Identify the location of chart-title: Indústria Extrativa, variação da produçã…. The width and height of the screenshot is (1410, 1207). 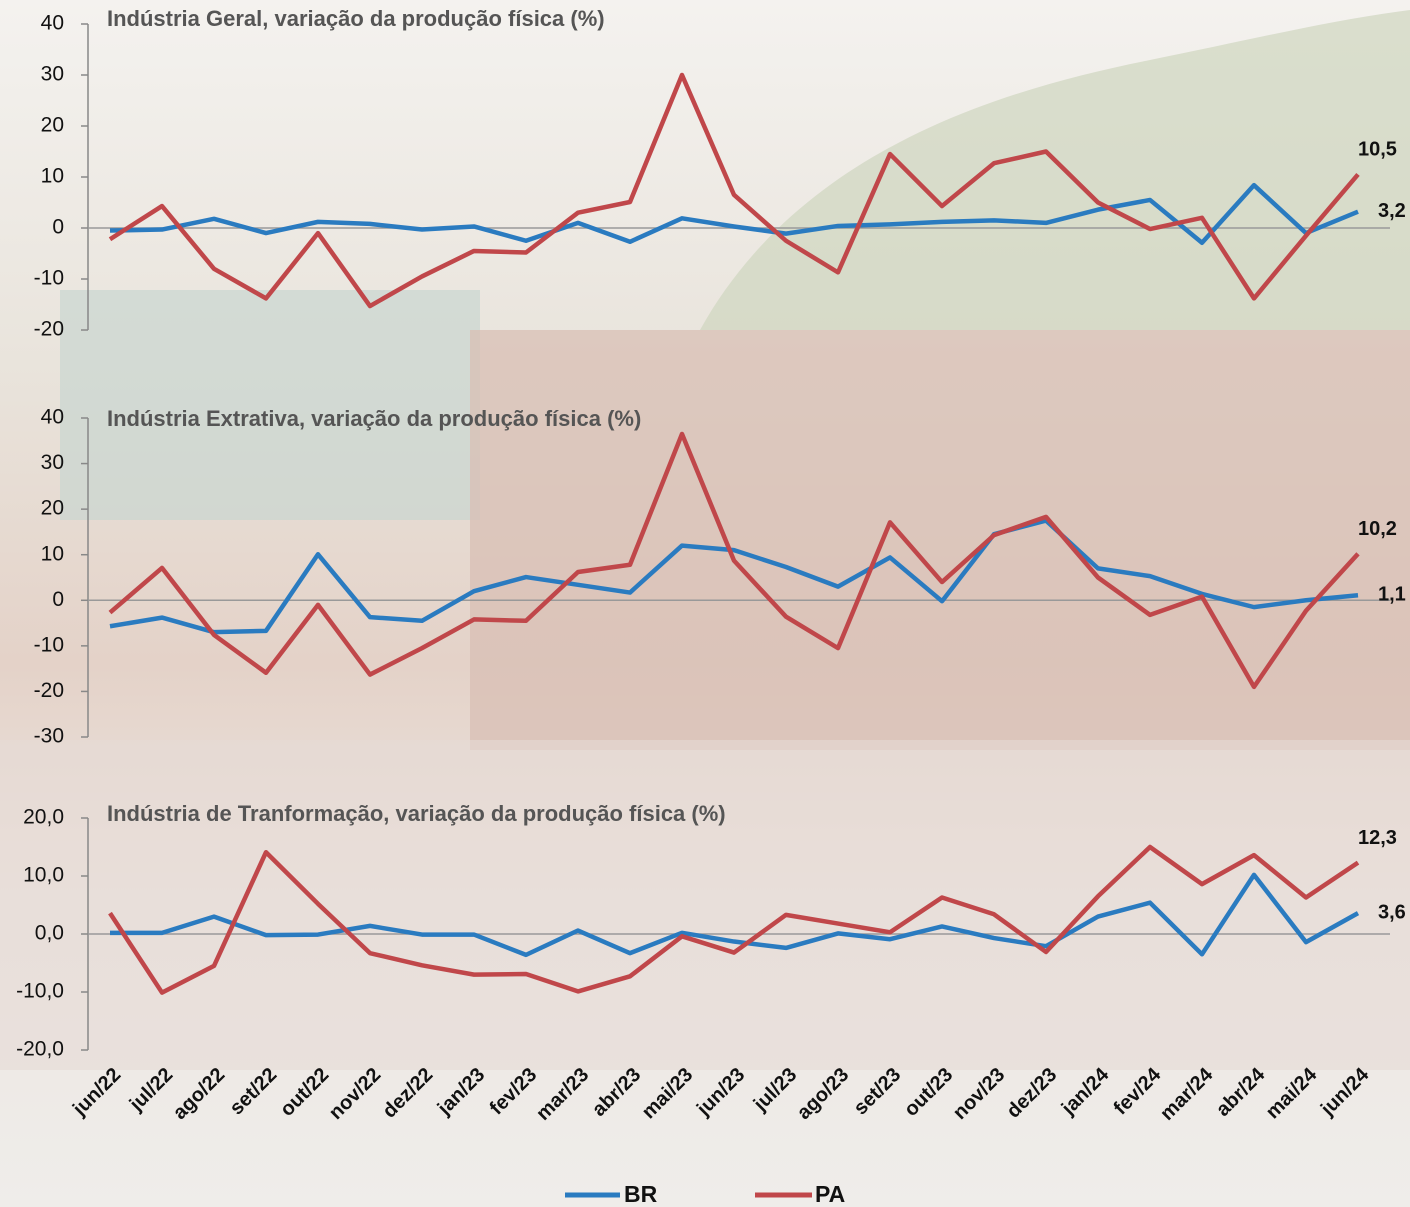
(374, 418).